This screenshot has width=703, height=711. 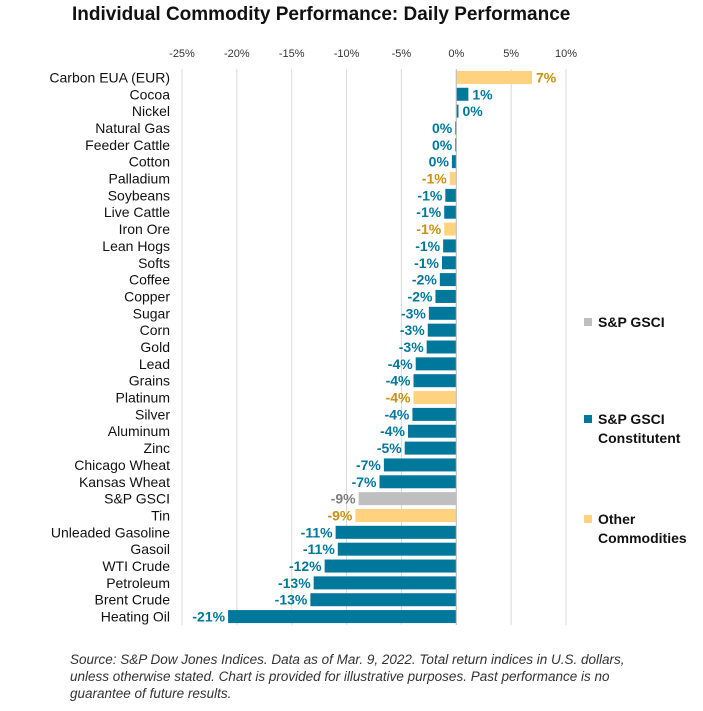 What do you see at coordinates (152, 313) in the screenshot?
I see `category-label: Sugar` at bounding box center [152, 313].